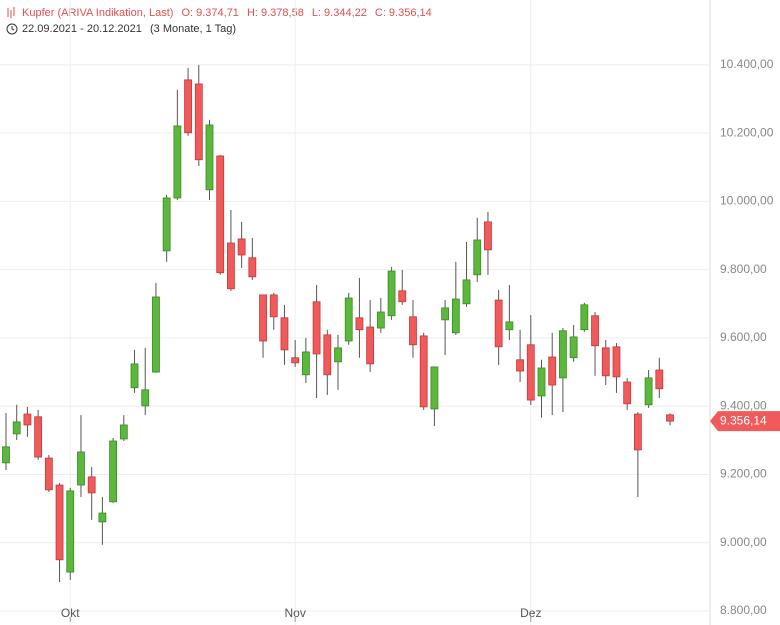 Image resolution: width=780 pixels, height=625 pixels. Describe the element at coordinates (294, 613) in the screenshot. I see `x-tick-label: Nov` at that location.